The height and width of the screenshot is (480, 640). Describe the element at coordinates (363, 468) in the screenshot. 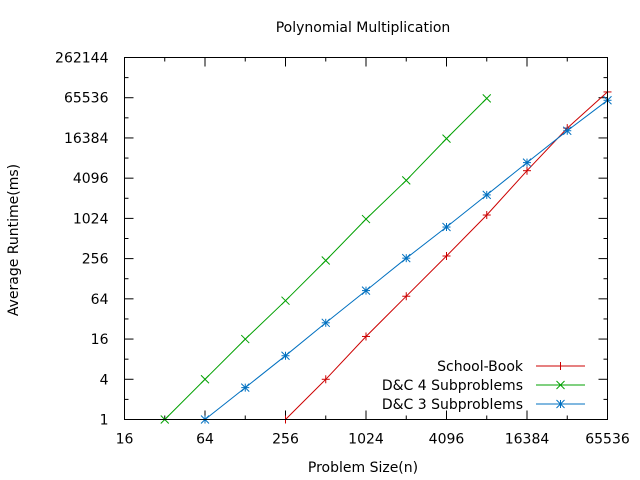

I see `x-axis-label: Problem Size(n)` at that location.